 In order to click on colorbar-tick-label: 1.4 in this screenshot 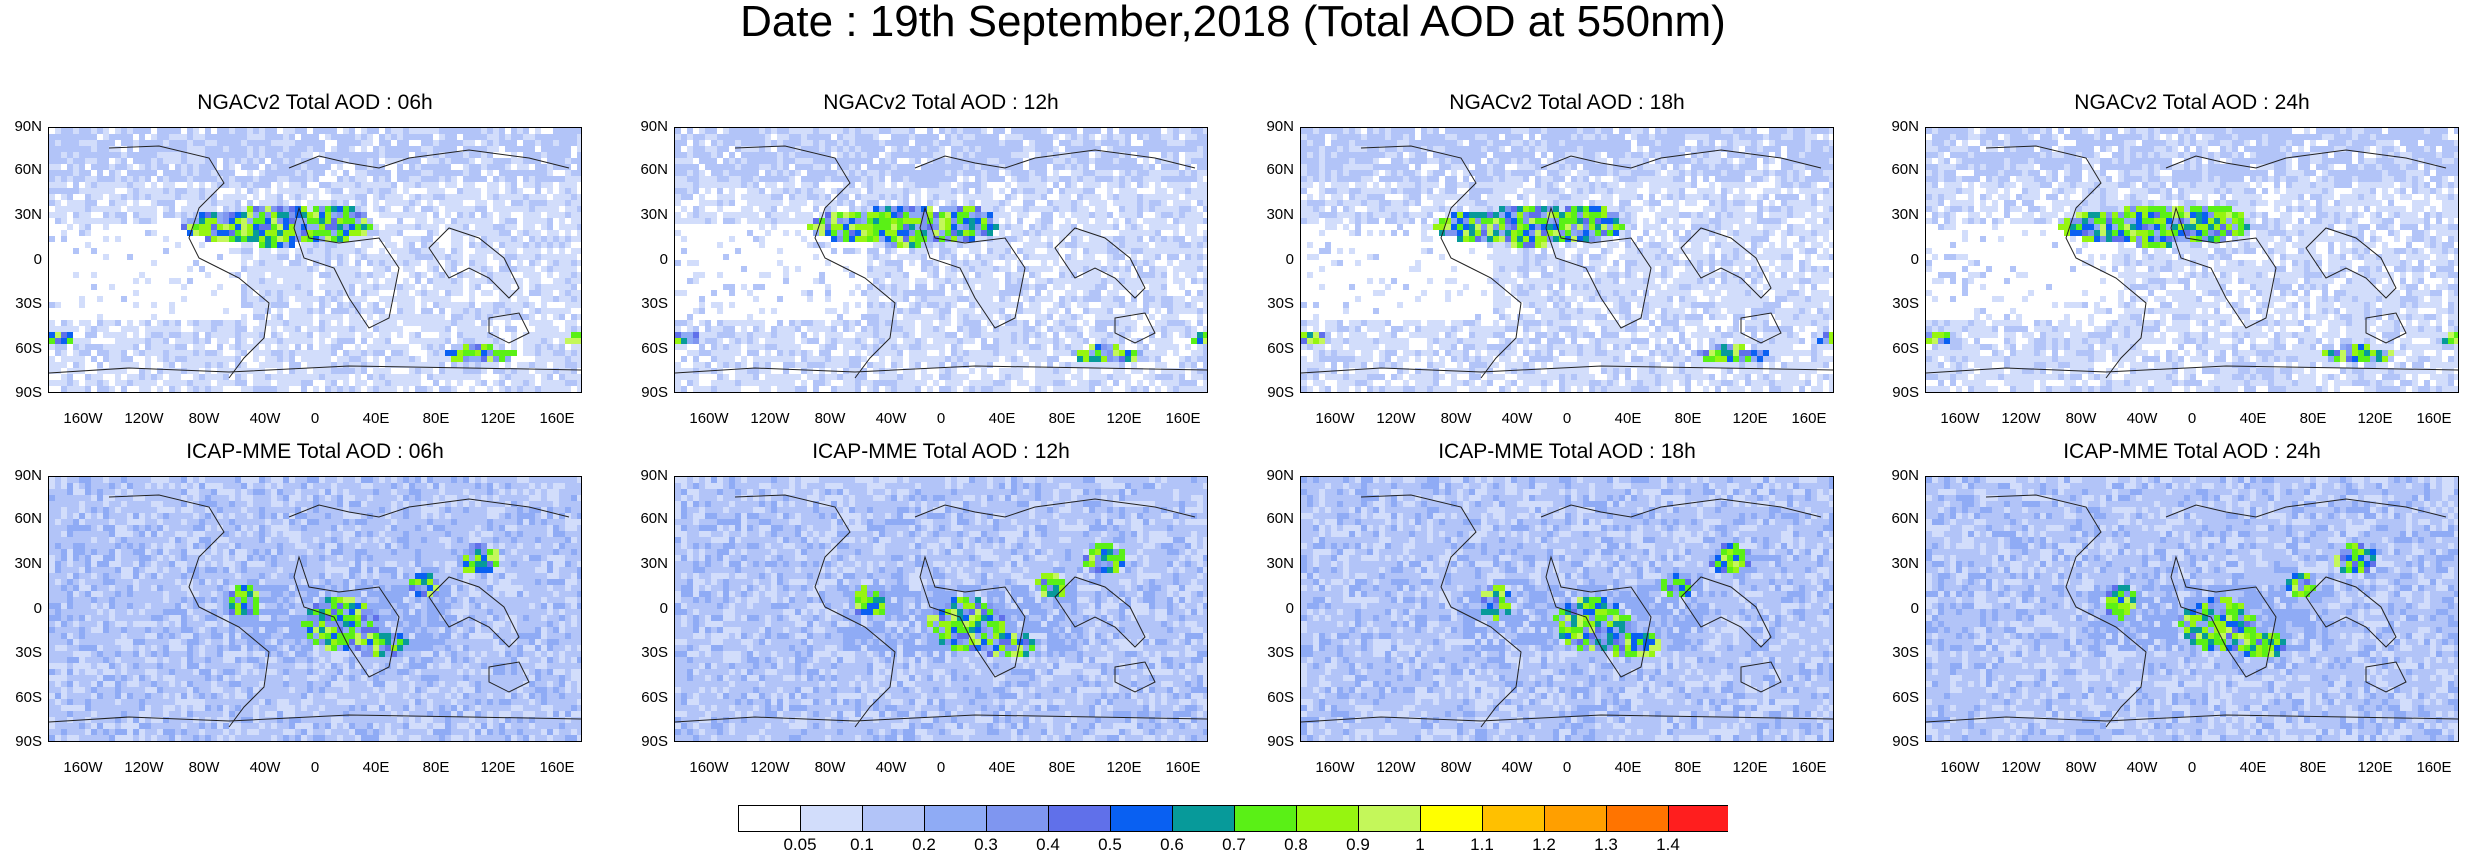, I will do `click(1668, 845)`.